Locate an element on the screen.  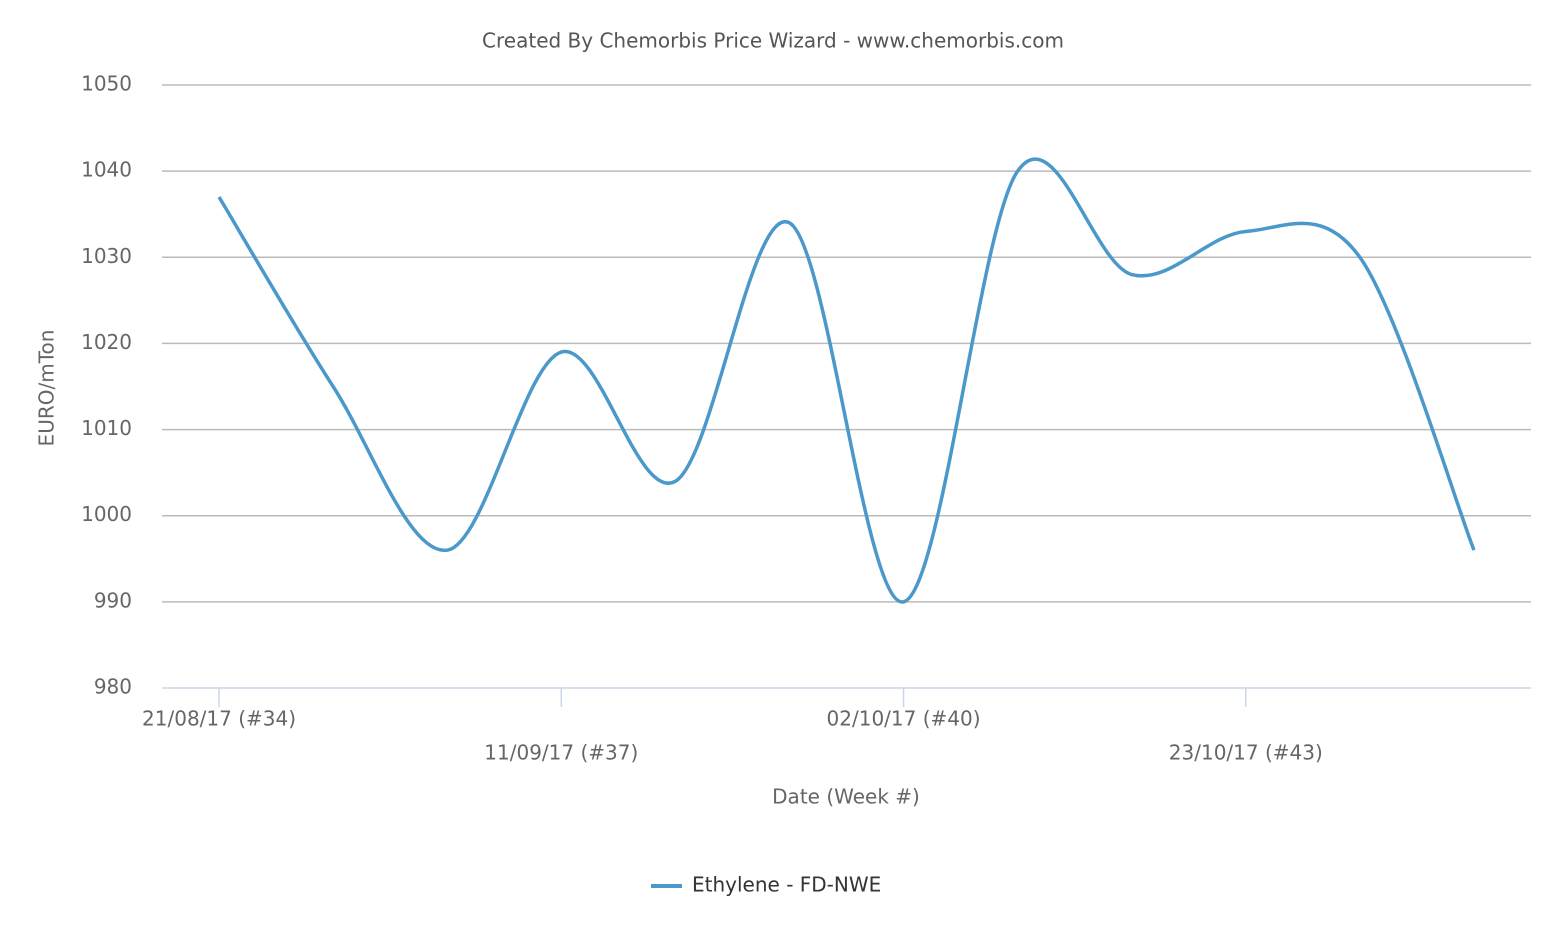
y-tick-label: 1010 is located at coordinates (106, 428).